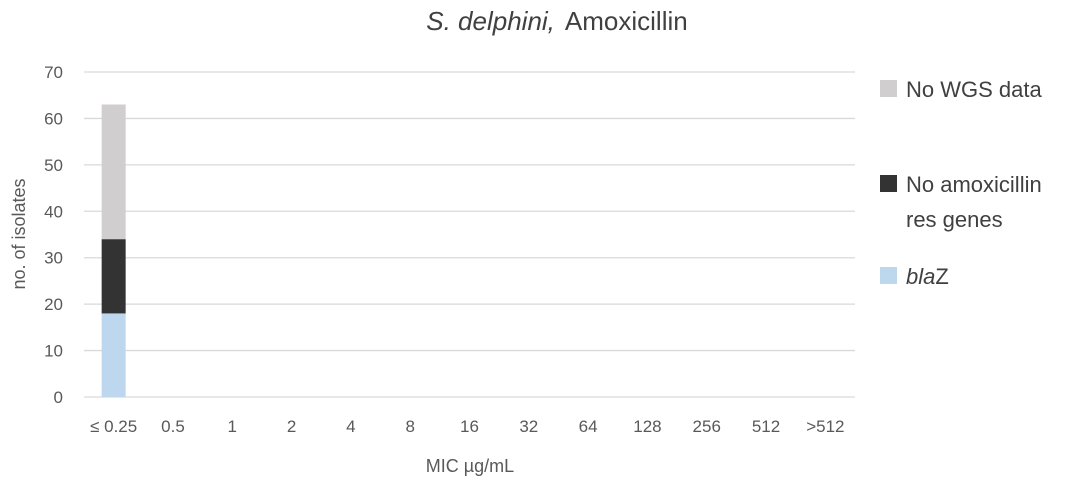 The image size is (1084, 482). I want to click on y-tick-label-60: 60, so click(53, 118).